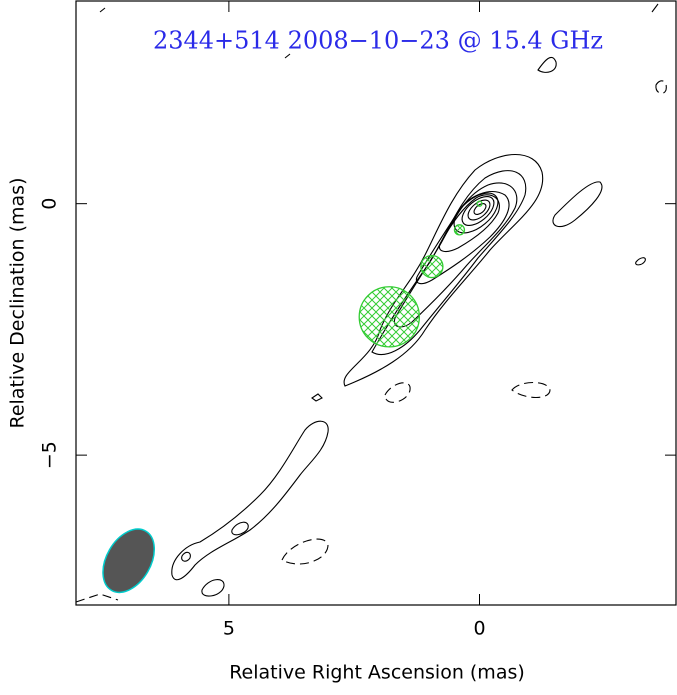  Describe the element at coordinates (18, 303) in the screenshot. I see `y-axis-label: Relative Declination (mas)` at that location.